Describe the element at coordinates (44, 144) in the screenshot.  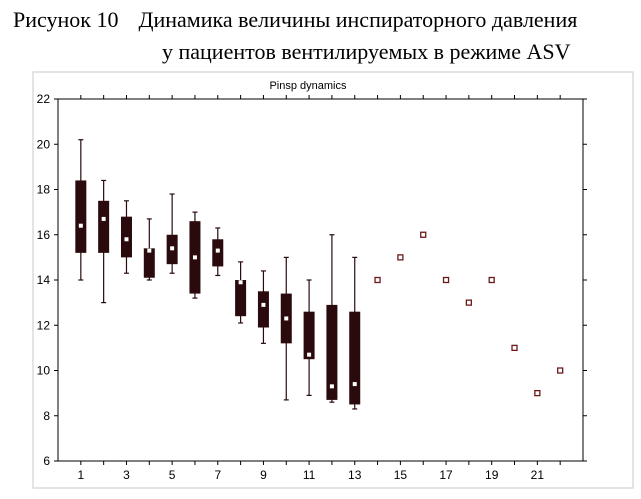
I see `y-tick-label: 20` at that location.